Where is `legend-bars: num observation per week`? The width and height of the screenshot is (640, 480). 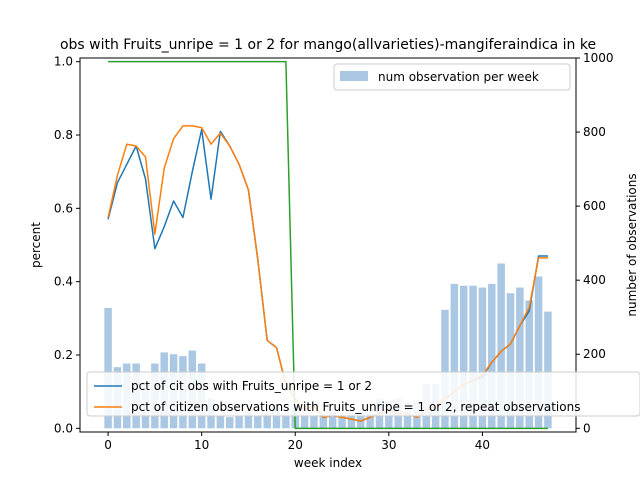 legend-bars: num observation per week is located at coordinates (452, 77).